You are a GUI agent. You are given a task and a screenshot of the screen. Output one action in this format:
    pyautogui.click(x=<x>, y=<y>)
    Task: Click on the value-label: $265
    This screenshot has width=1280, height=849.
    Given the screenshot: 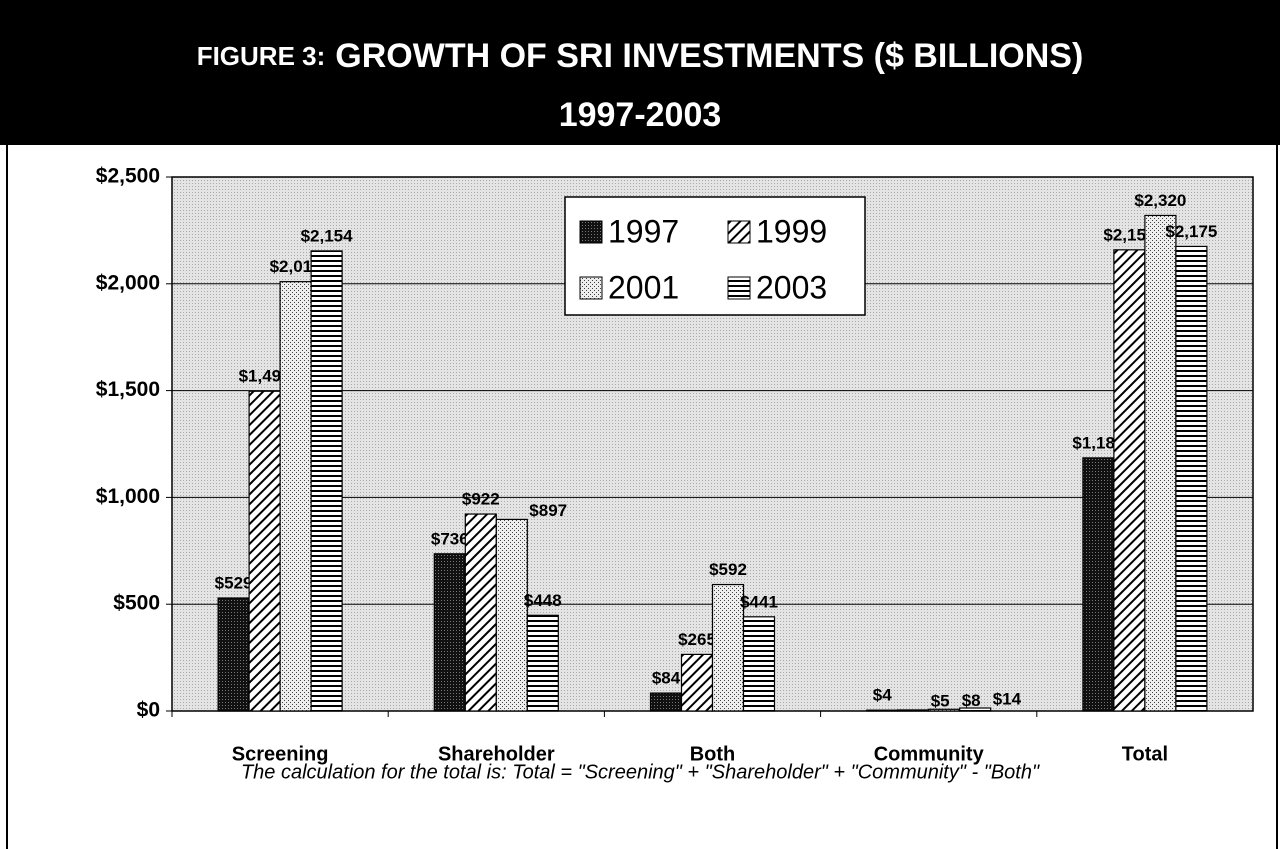 What is the action you would take?
    pyautogui.click(x=697, y=639)
    